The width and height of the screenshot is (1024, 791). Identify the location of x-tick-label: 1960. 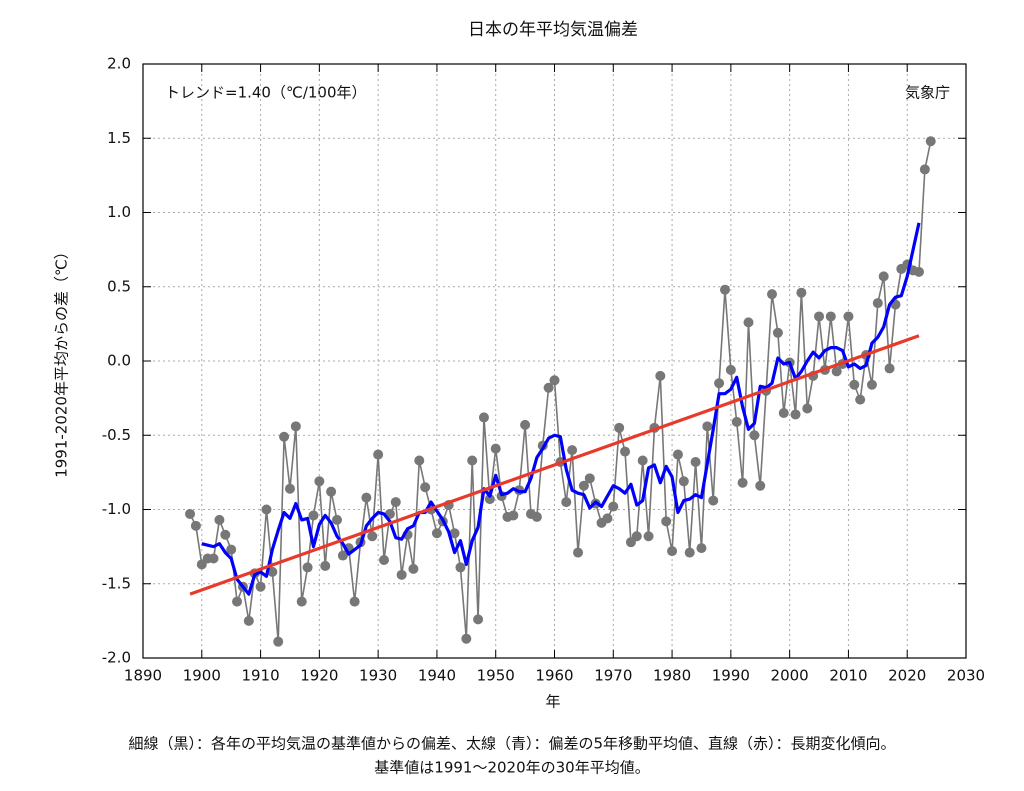
(554, 676).